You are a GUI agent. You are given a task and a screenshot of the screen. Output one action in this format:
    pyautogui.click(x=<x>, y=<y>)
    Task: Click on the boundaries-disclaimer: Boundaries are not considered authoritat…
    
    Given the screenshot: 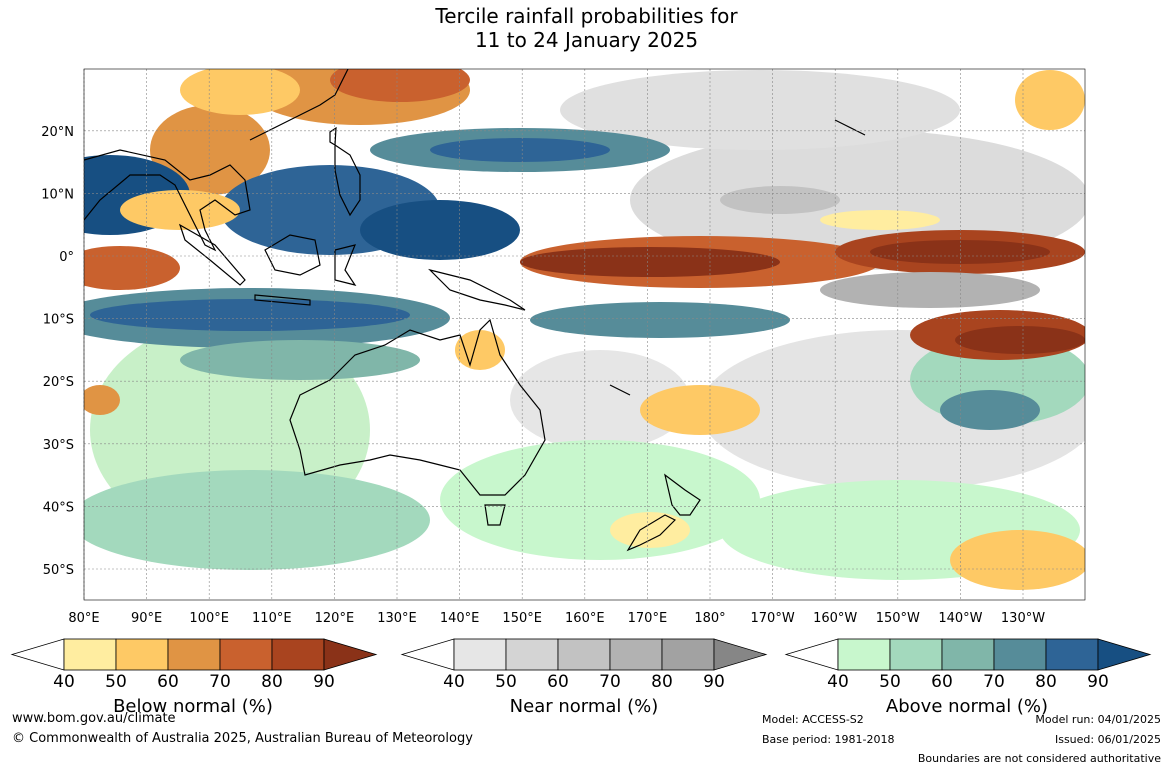 What is the action you would take?
    pyautogui.click(x=1039, y=758)
    